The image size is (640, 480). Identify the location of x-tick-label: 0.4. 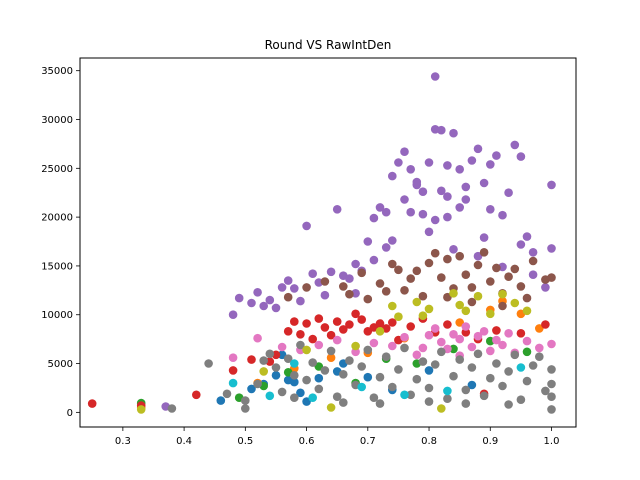
(184, 441).